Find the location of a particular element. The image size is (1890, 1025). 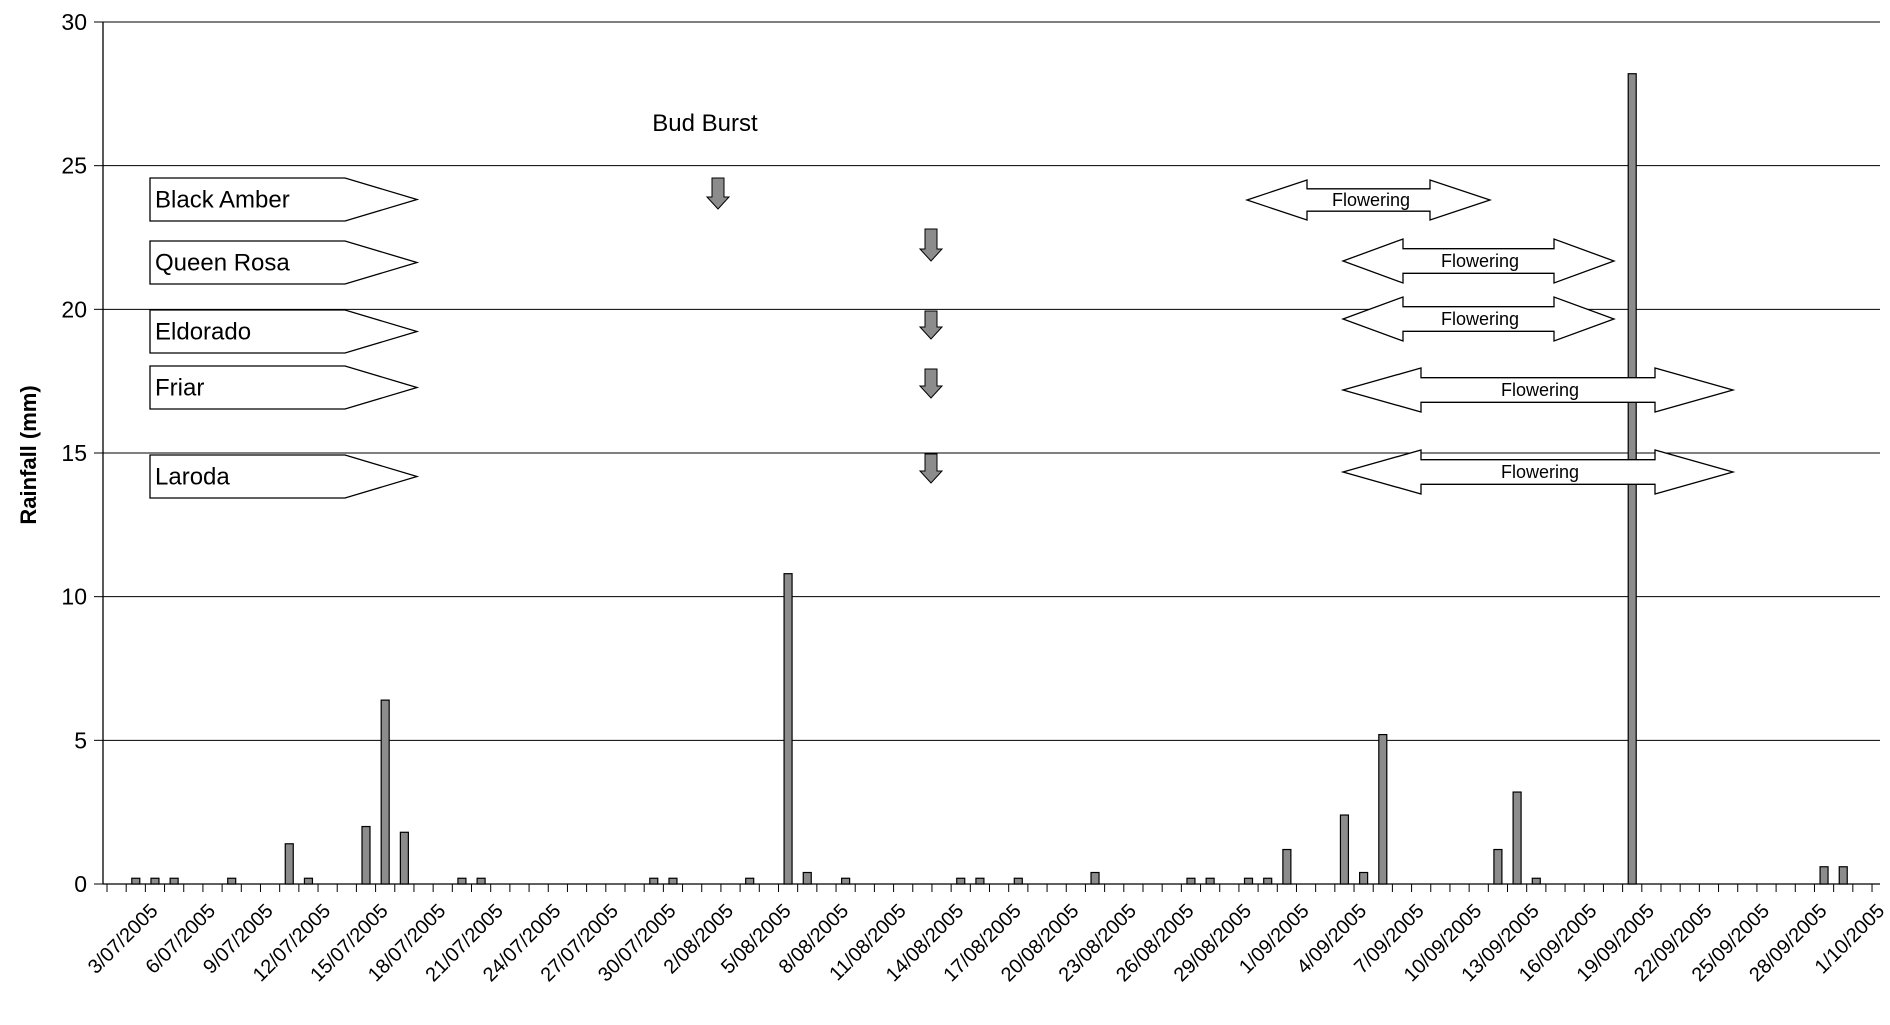

variety-label: Eldorado is located at coordinates (203, 332).